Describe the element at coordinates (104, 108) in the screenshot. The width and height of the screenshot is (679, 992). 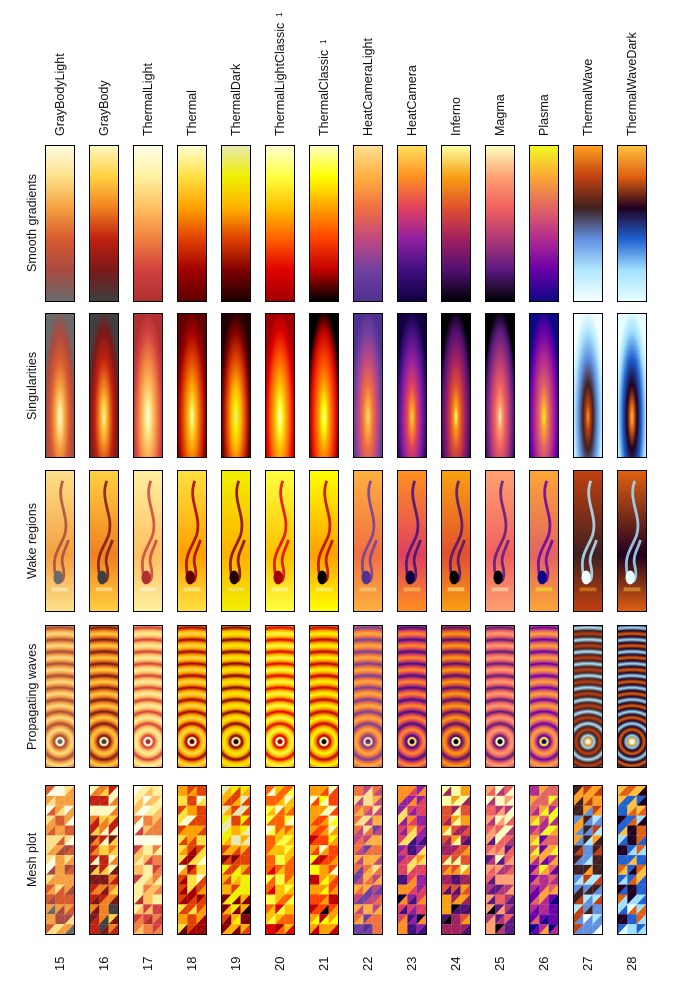
I see `colormap-name-text: GrayBody` at that location.